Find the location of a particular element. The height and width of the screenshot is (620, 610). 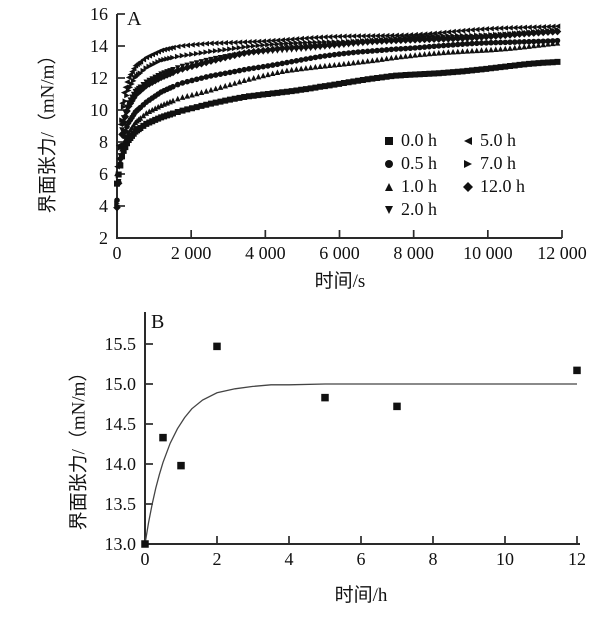

x-tick-label: 2 is located at coordinates (217, 559).